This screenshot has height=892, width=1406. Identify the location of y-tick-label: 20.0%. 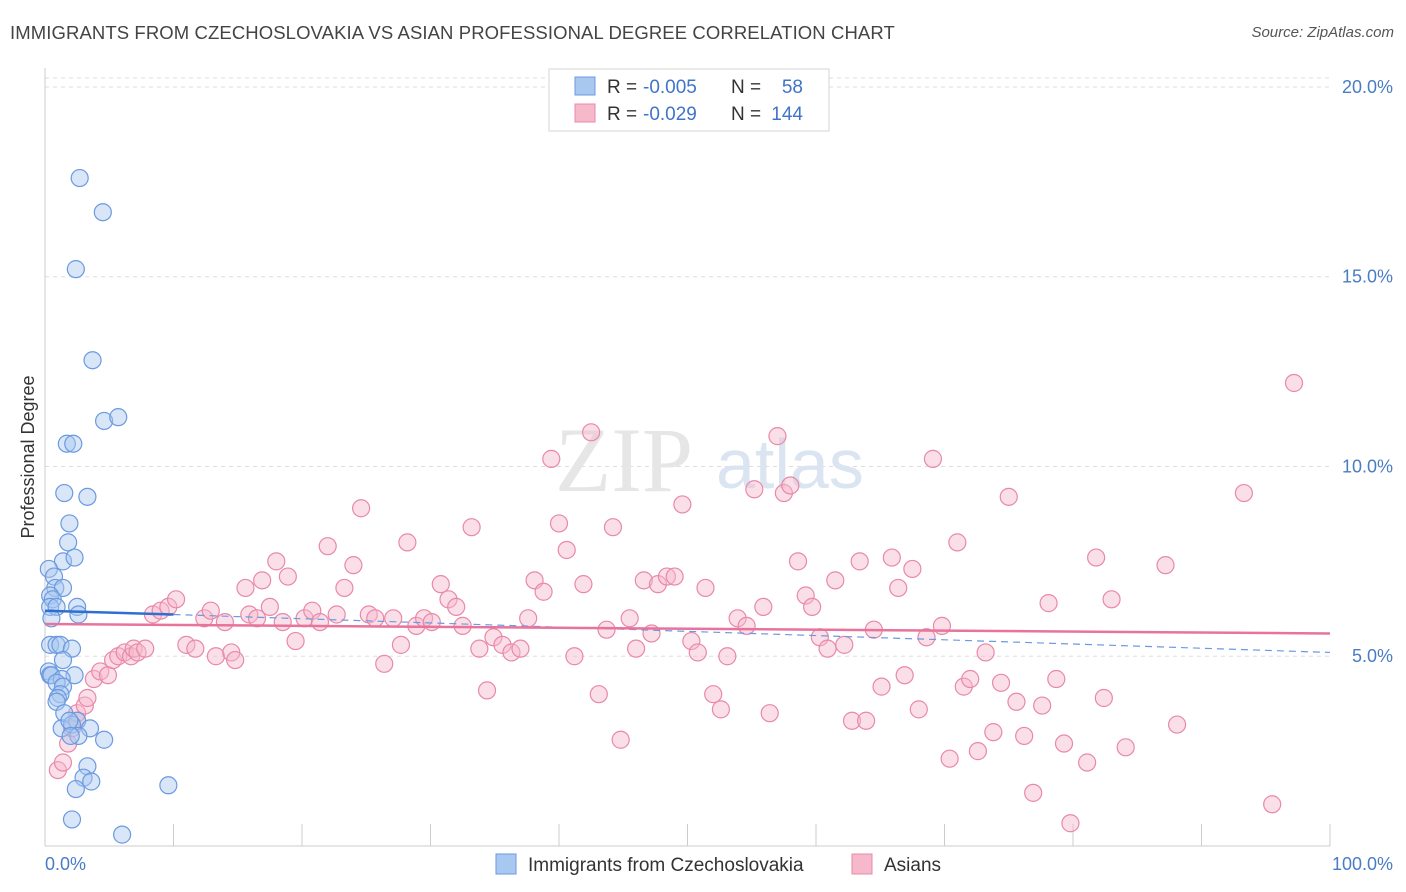
(1367, 87).